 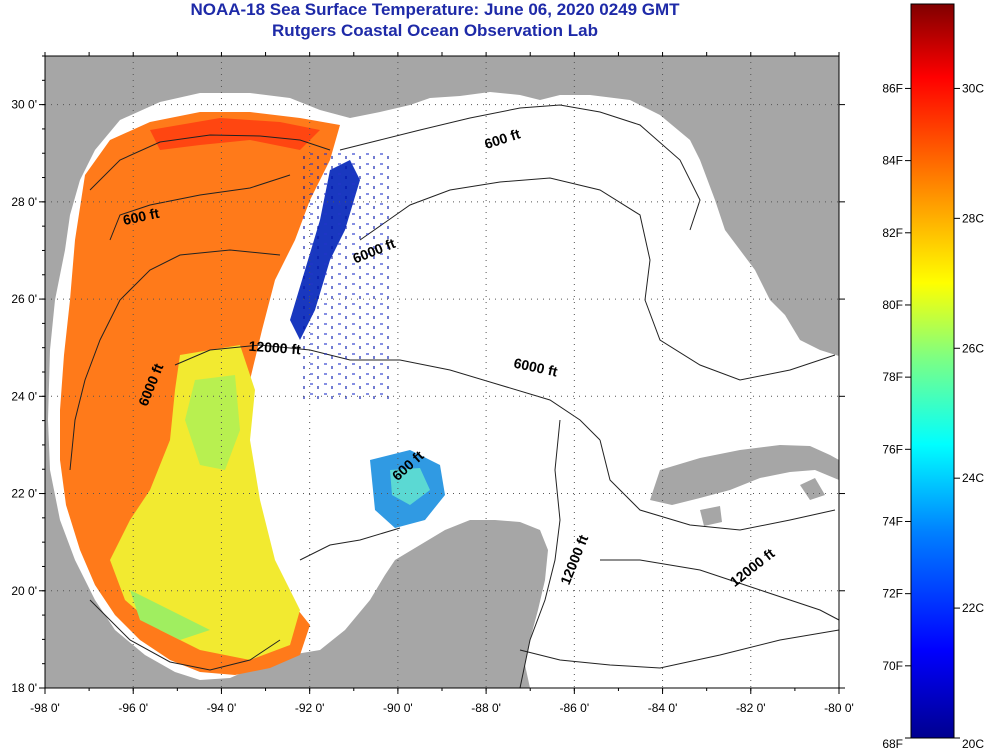 What do you see at coordinates (892, 233) in the screenshot?
I see `colorbar-f-label: 82F` at bounding box center [892, 233].